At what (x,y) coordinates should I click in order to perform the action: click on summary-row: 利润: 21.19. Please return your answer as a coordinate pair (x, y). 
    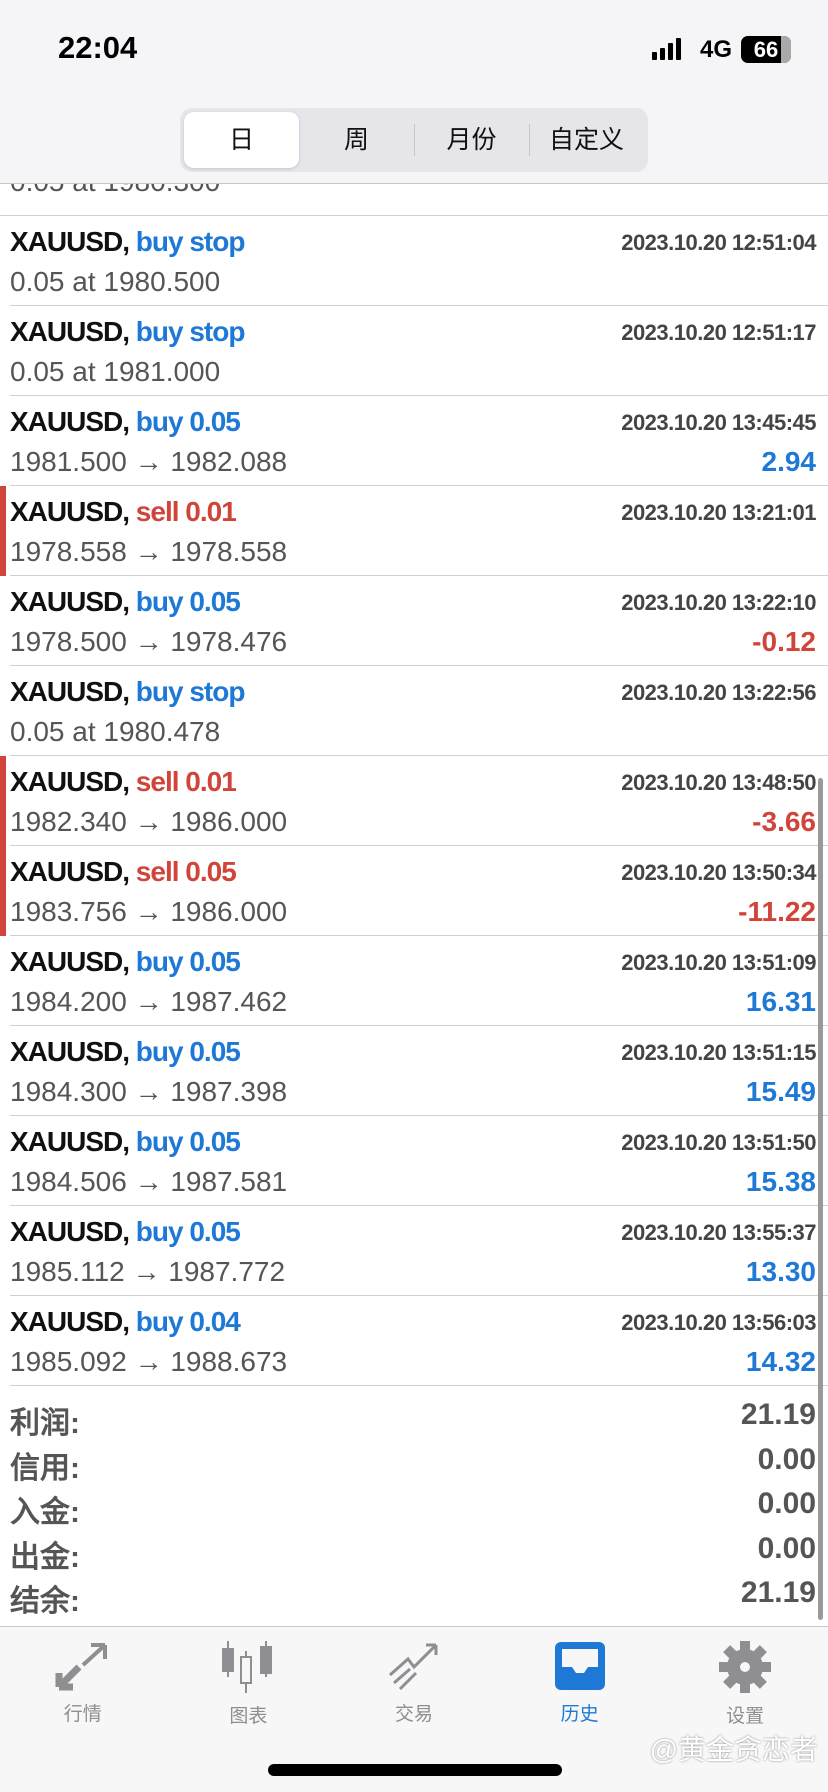
    Looking at the image, I should click on (413, 1420).